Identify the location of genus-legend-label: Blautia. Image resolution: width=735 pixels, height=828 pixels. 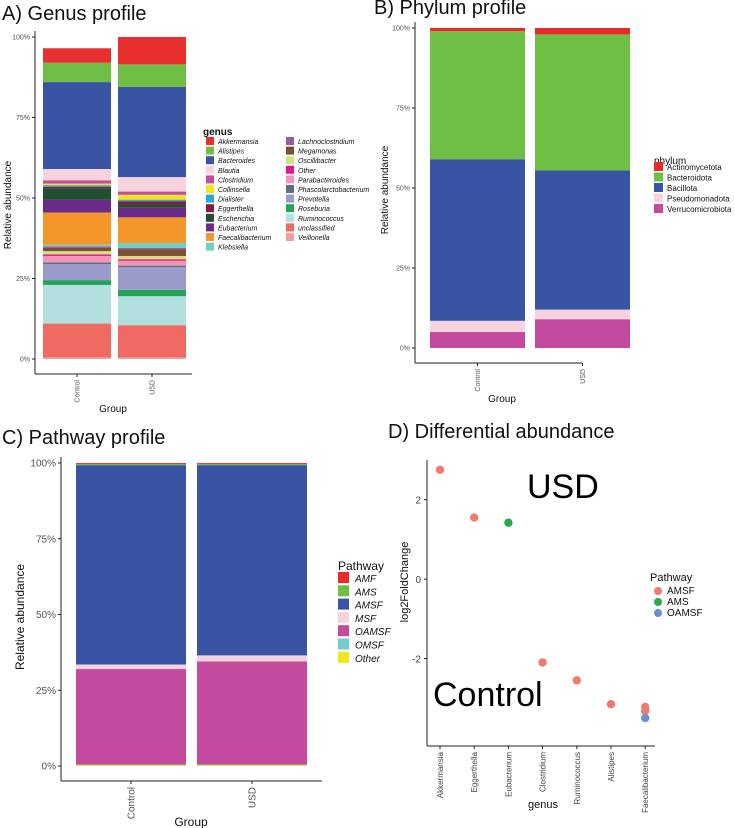
(229, 171).